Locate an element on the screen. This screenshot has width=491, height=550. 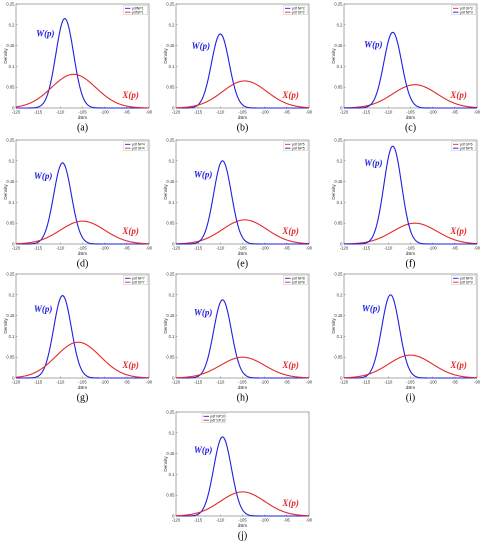
panel-caption: (g) is located at coordinates (83, 398).